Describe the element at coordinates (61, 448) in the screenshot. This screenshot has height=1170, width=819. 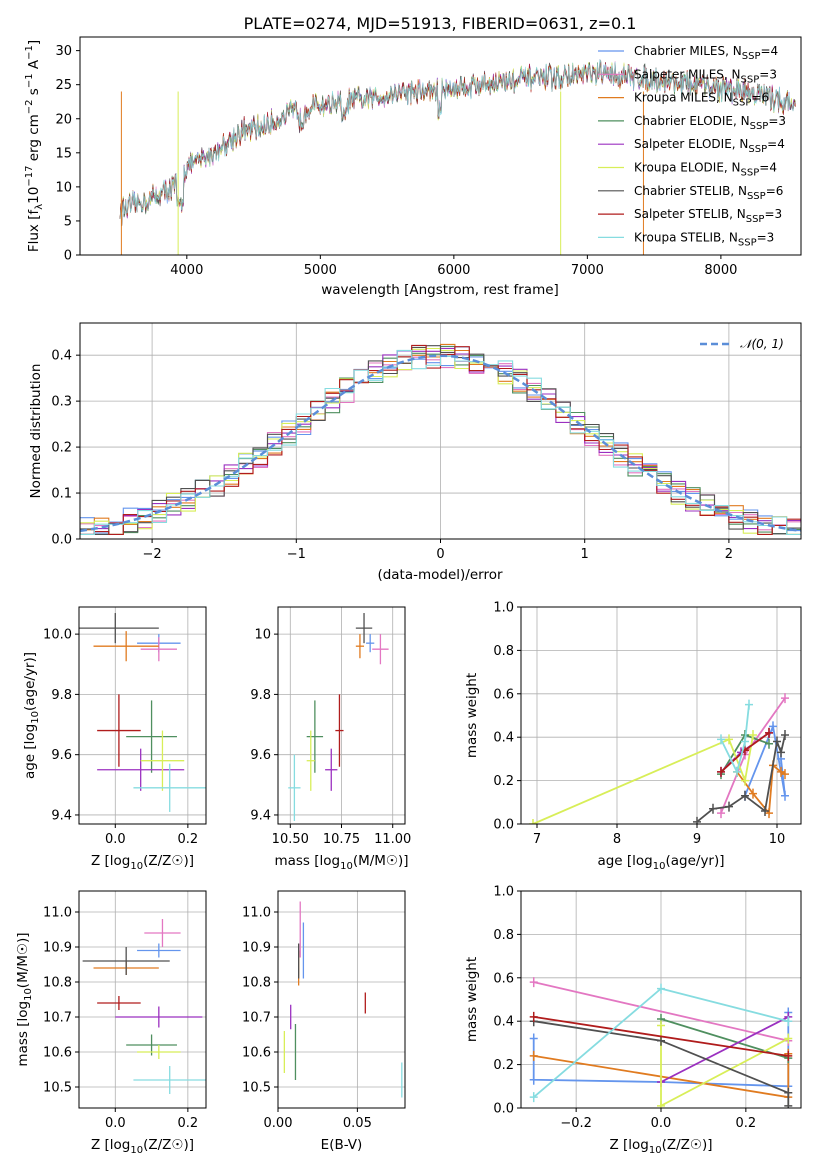
I see `residuals-ytick-label: 0.2` at that location.